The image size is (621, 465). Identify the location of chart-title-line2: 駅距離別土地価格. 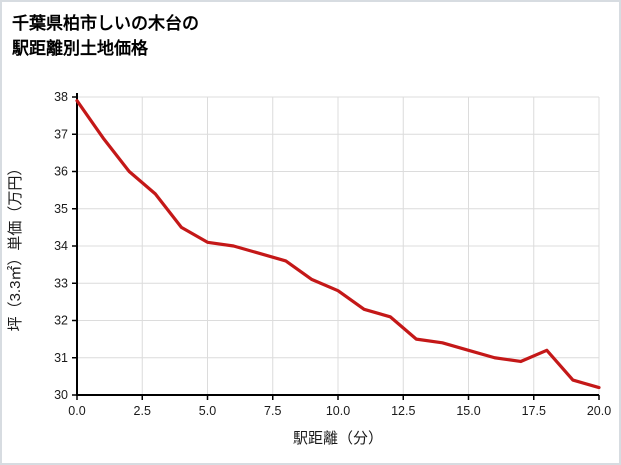
(80, 48).